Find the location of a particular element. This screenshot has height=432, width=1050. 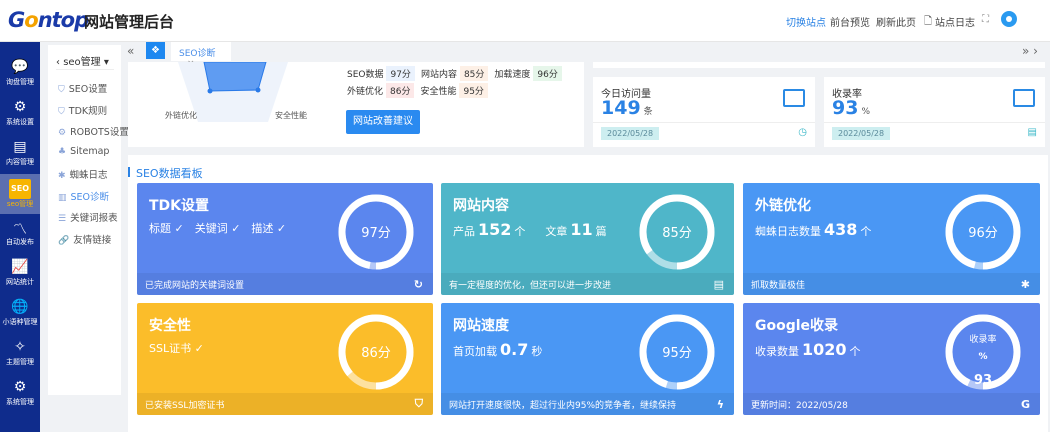

divider is located at coordinates (85, 69).